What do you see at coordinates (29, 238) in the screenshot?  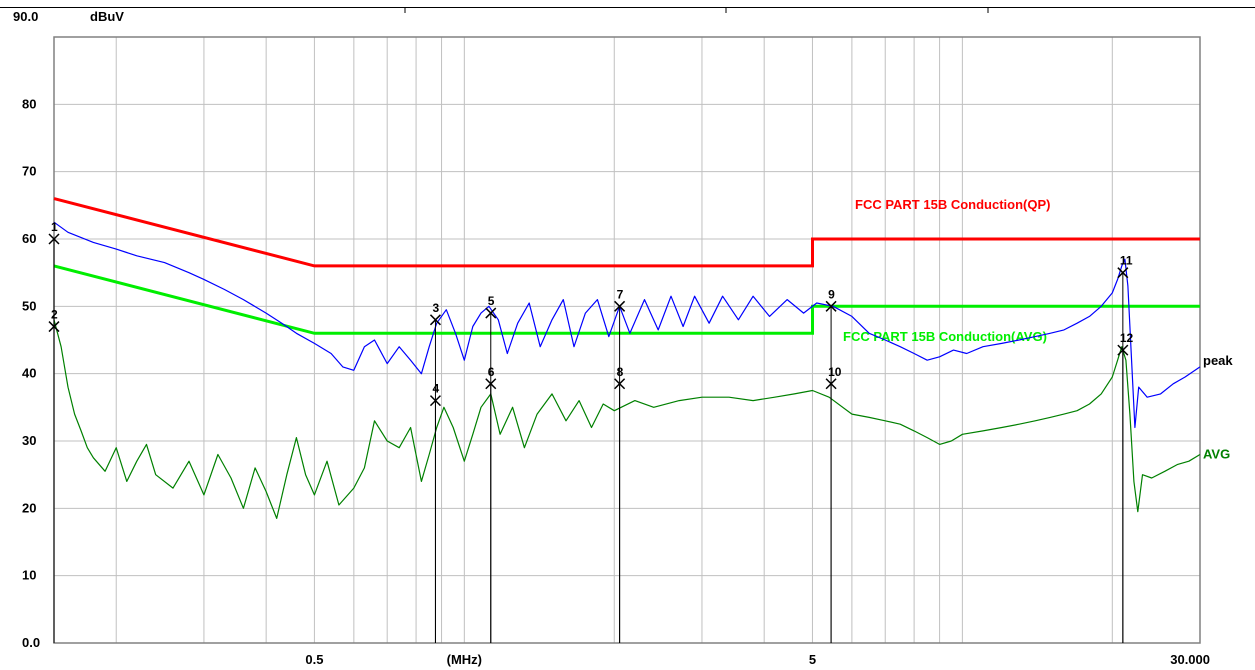 I see `y-tick-label: 60` at bounding box center [29, 238].